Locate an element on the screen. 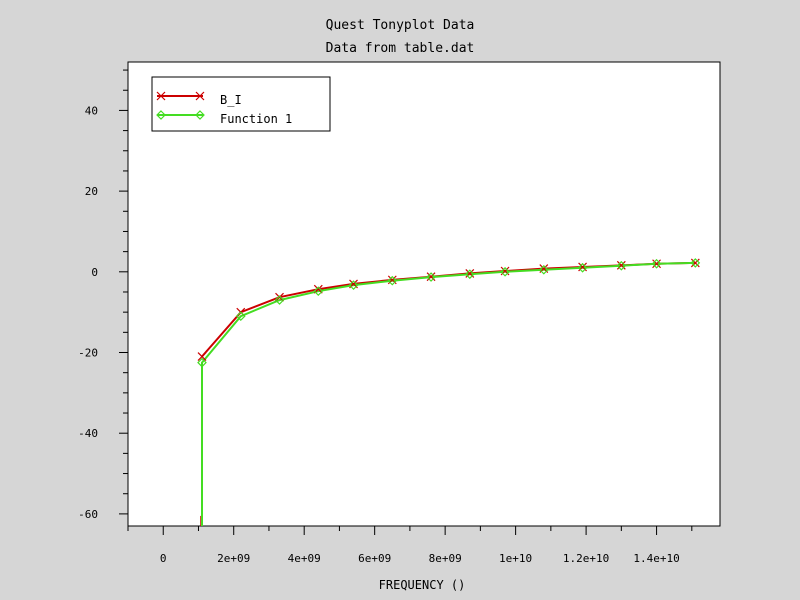 The height and width of the screenshot is (600, 800). legend-label-b-i: B_I is located at coordinates (231, 100).